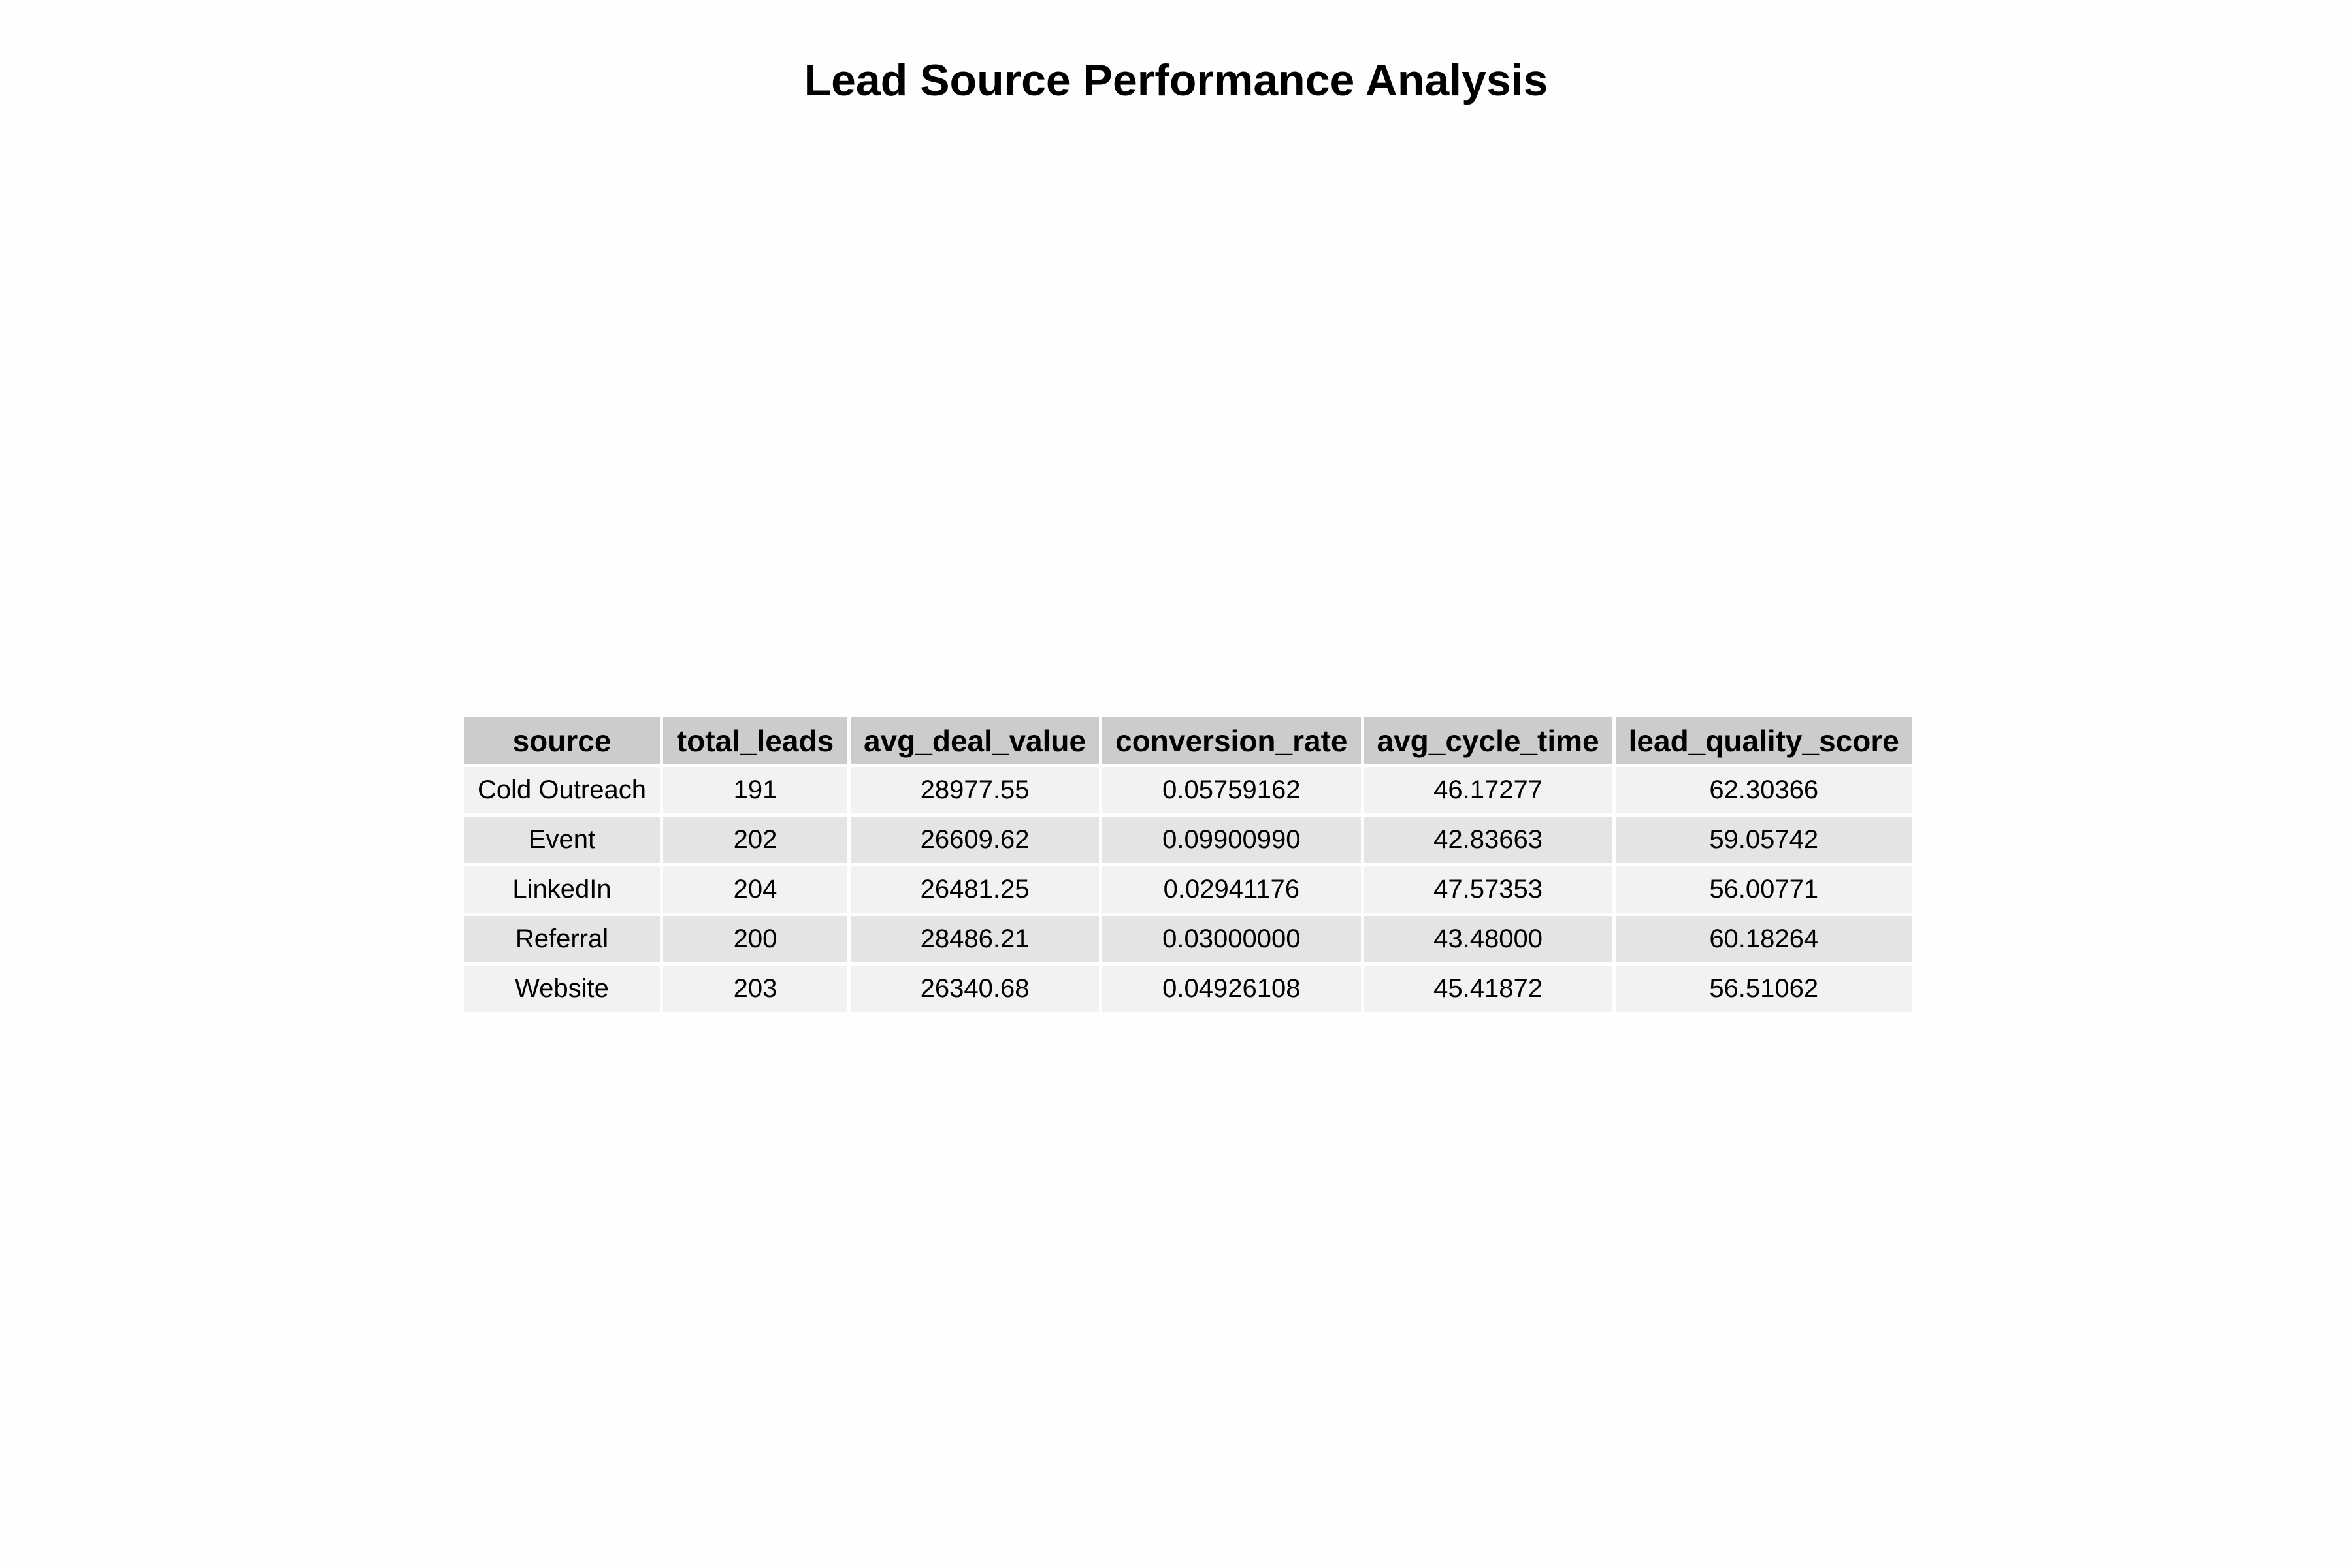  What do you see at coordinates (1231, 740) in the screenshot?
I see `column-header-conversion-rate: conversion_rate` at bounding box center [1231, 740].